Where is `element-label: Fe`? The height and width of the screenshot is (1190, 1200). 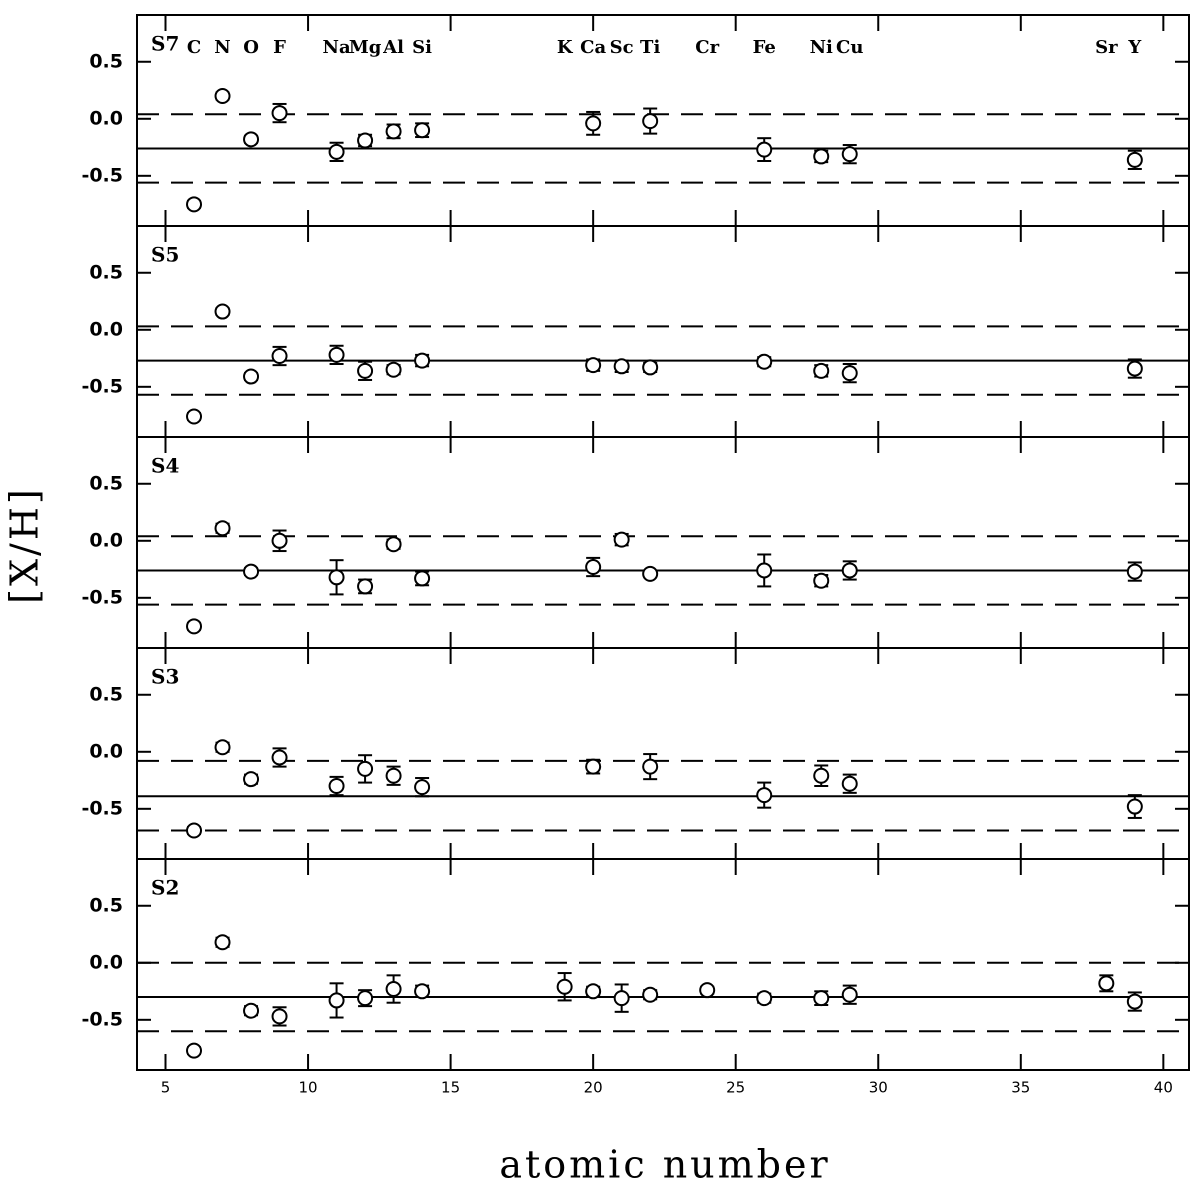 element-label: Fe is located at coordinates (764, 47).